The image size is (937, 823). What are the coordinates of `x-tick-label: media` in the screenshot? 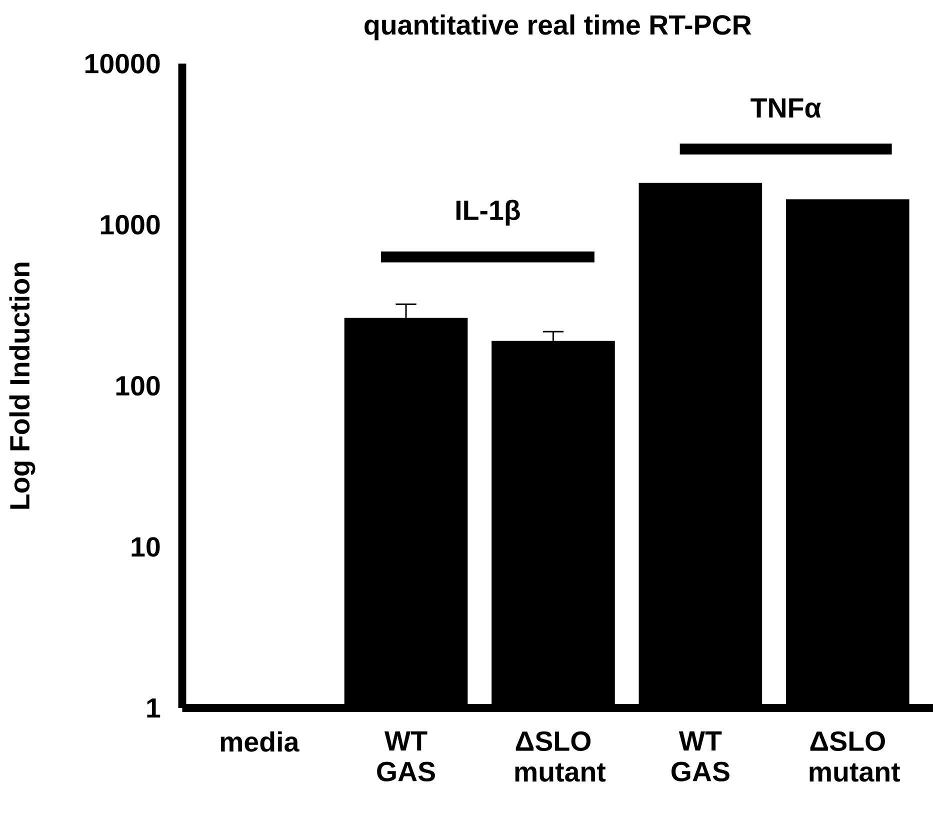 It's located at (260, 741).